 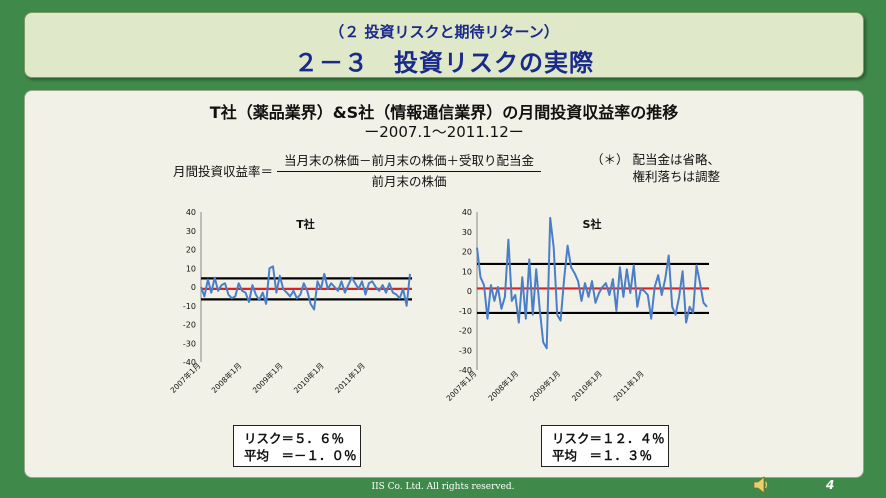 What do you see at coordinates (592, 224) in the screenshot?
I see `chart-title: S社` at bounding box center [592, 224].